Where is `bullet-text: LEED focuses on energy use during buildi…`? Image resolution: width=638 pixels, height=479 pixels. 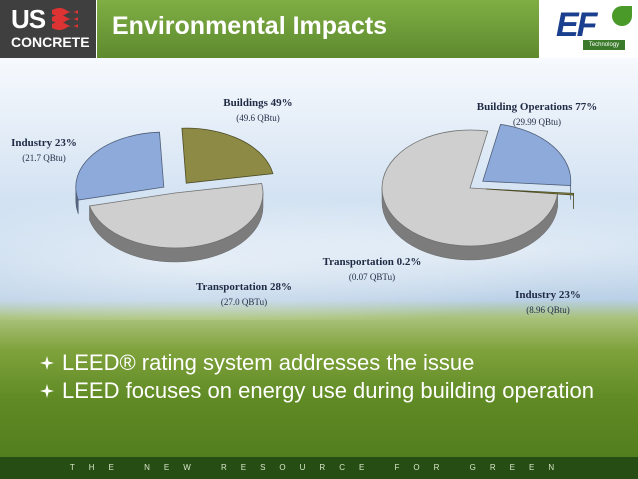 bullet-text: LEED focuses on energy use during buildi… is located at coordinates (328, 390).